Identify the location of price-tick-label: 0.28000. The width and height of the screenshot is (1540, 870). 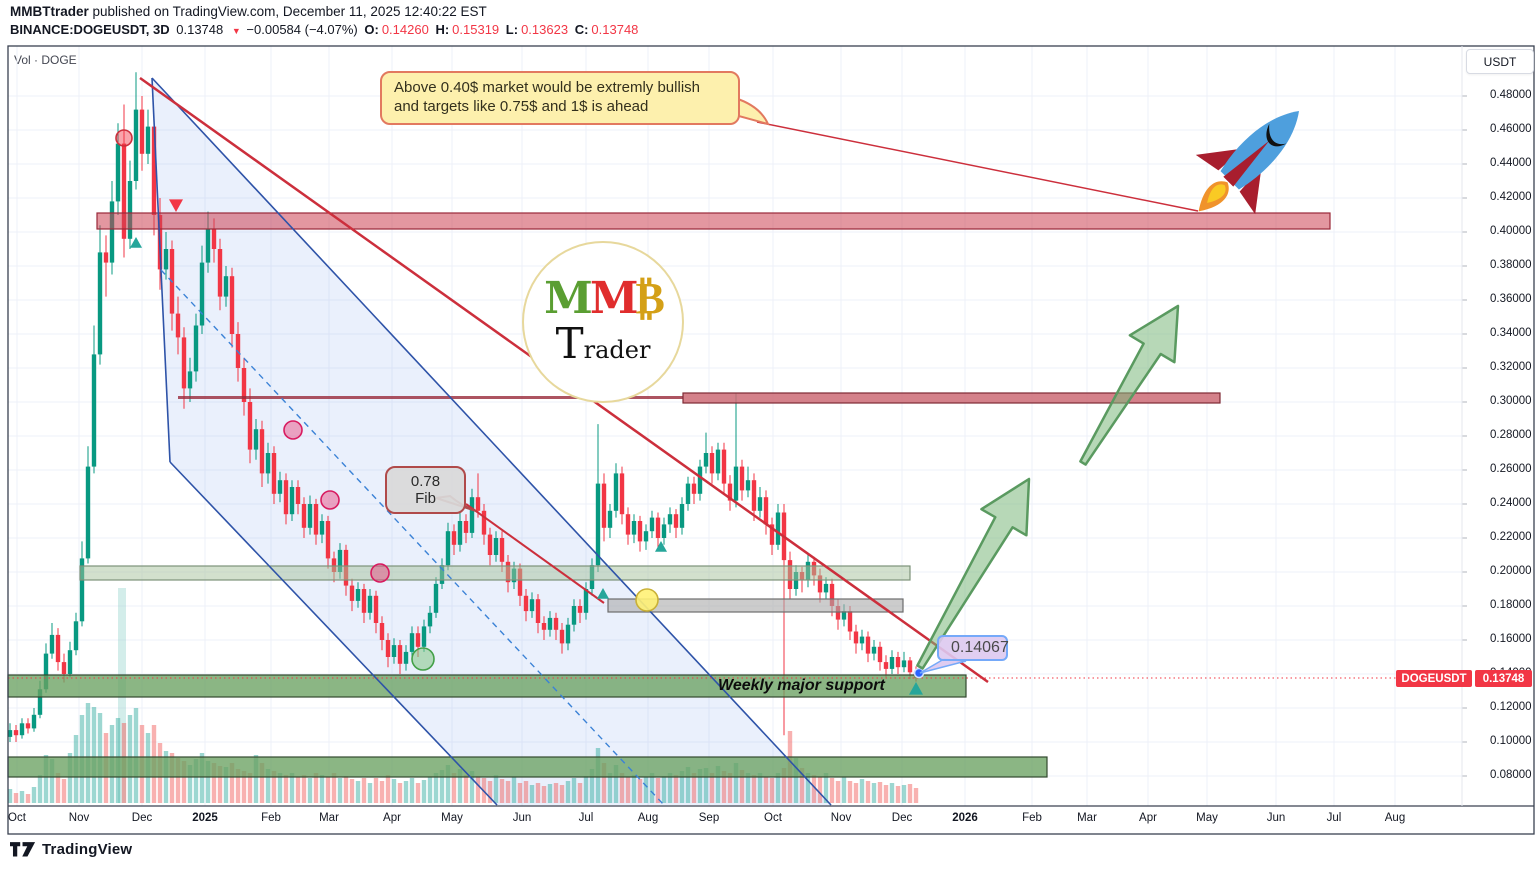
(1511, 435).